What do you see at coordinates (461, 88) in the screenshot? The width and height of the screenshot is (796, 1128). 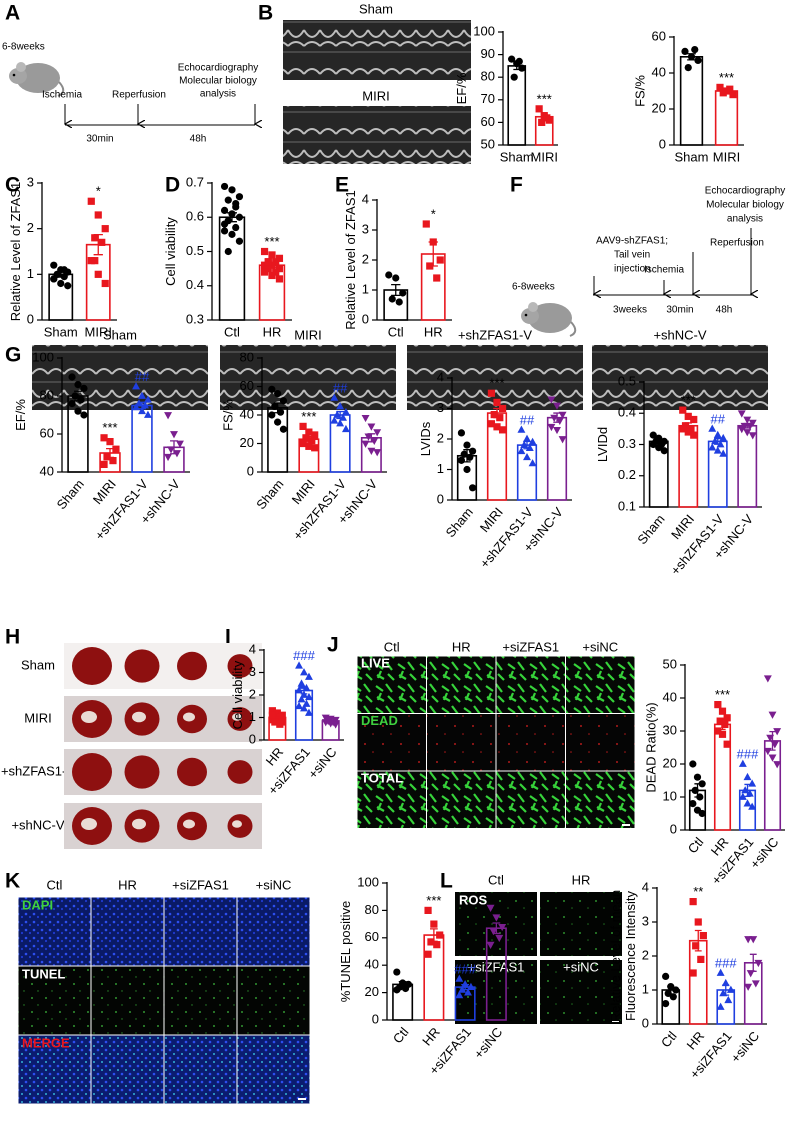 I see `y-axis-label: EF/%` at bounding box center [461, 88].